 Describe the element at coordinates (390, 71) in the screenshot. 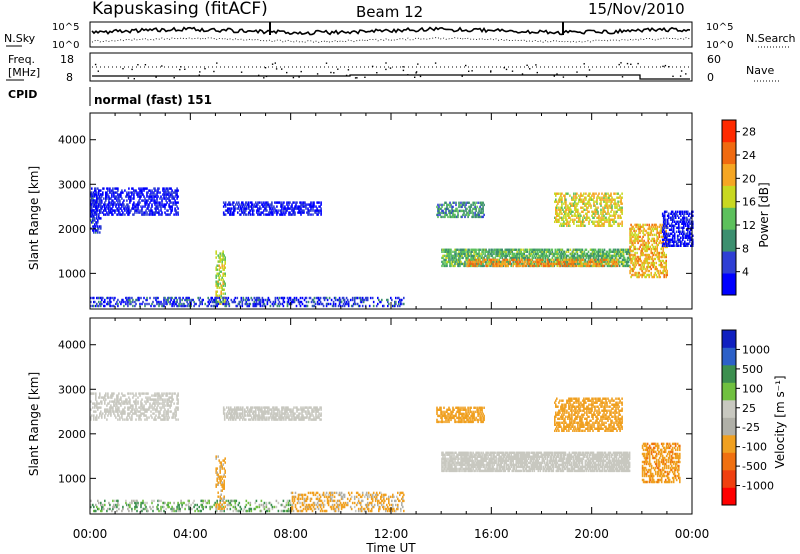

I see `freq-scatter` at that location.